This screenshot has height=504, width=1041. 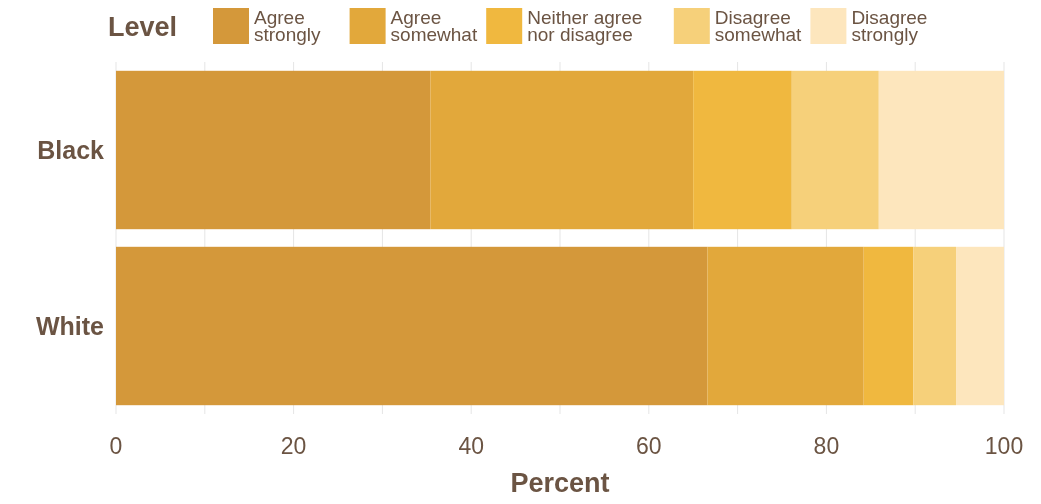 What do you see at coordinates (758, 26) in the screenshot?
I see `legend-label: Disagree somewhat` at bounding box center [758, 26].